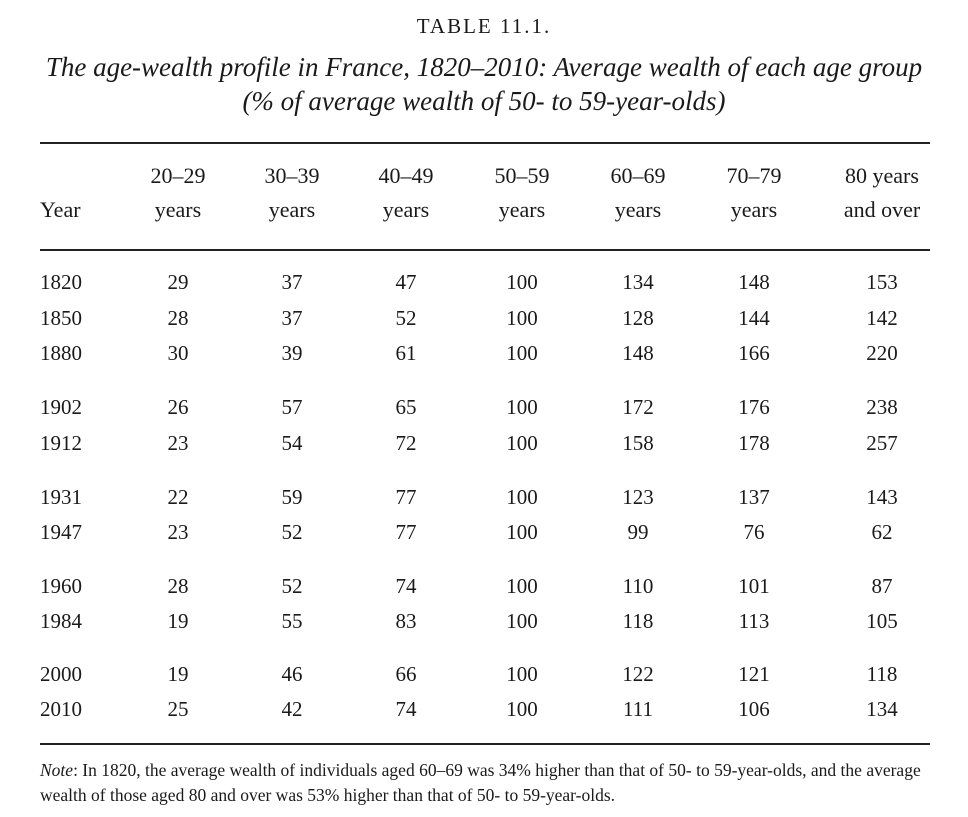 Image resolution: width=968 pixels, height=817 pixels. What do you see at coordinates (406, 353) in the screenshot?
I see `table-cell: 61` at bounding box center [406, 353].